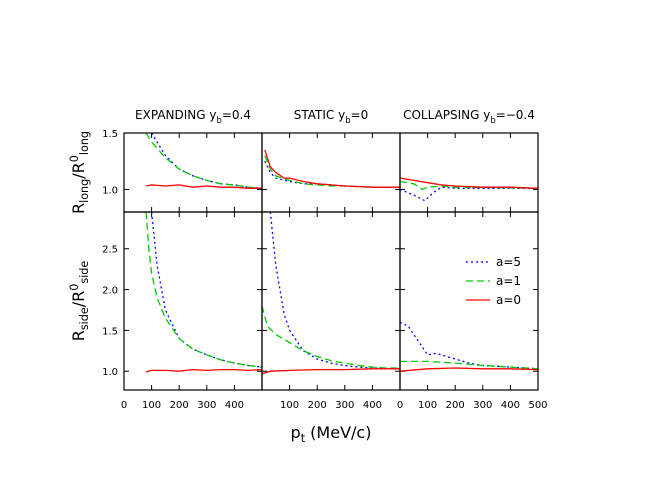  I want to click on y-axis-label: Rlong/R0long, so click(79, 172).